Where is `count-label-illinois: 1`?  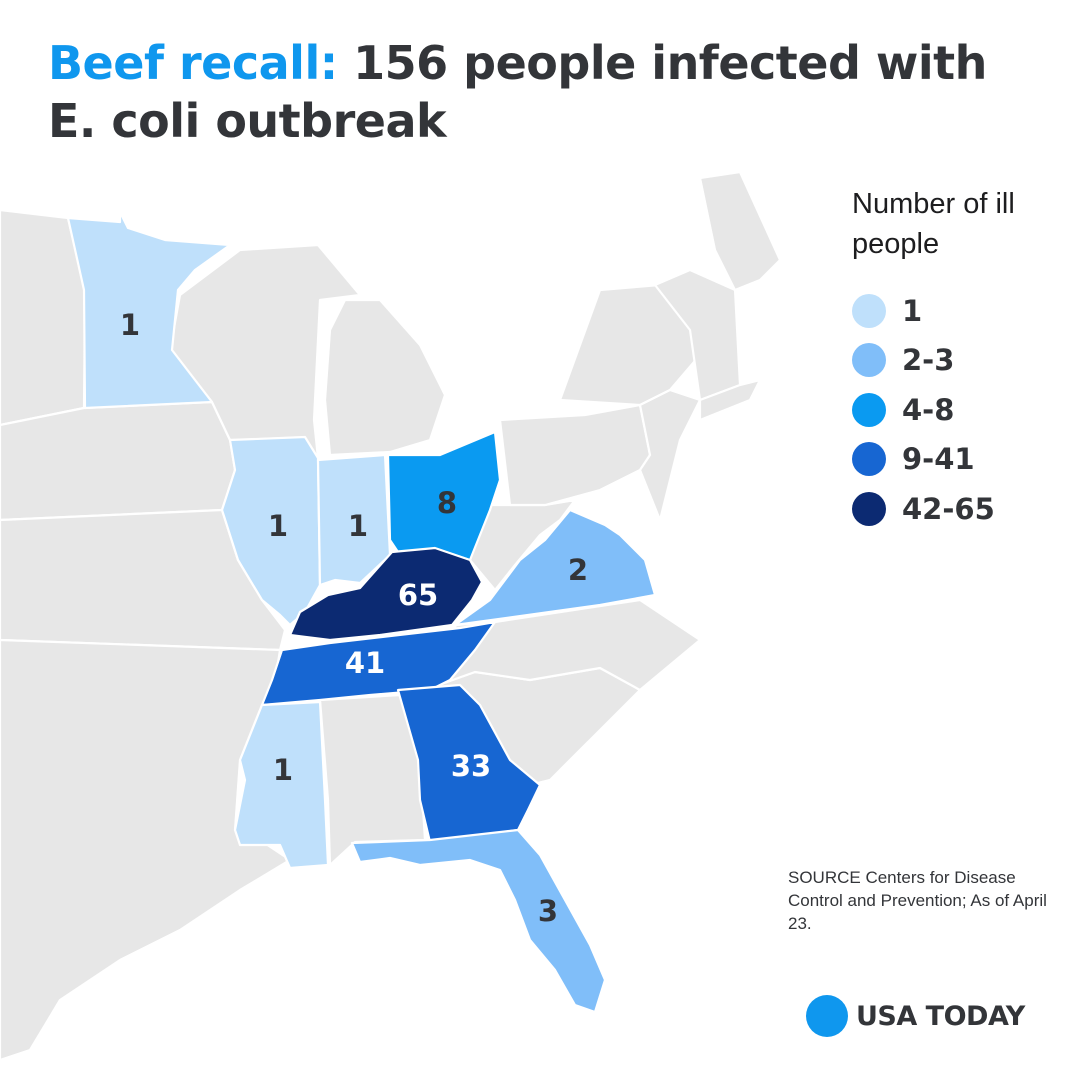 count-label-illinois: 1 is located at coordinates (278, 526).